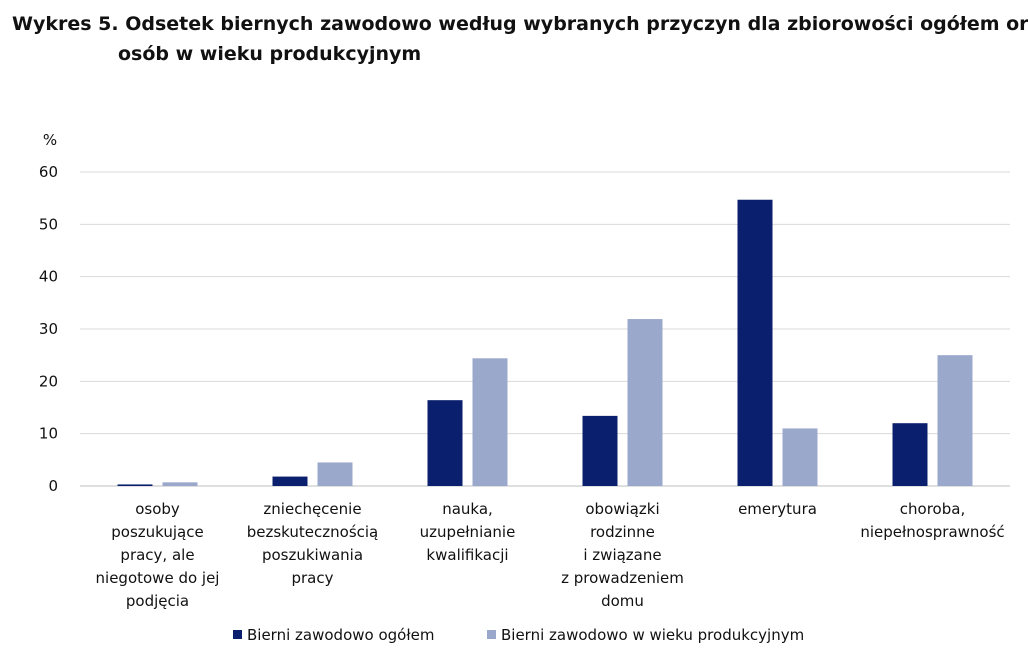  I want to click on chart-title-line-2: osób w wieku produkcyjnym, so click(269, 54).